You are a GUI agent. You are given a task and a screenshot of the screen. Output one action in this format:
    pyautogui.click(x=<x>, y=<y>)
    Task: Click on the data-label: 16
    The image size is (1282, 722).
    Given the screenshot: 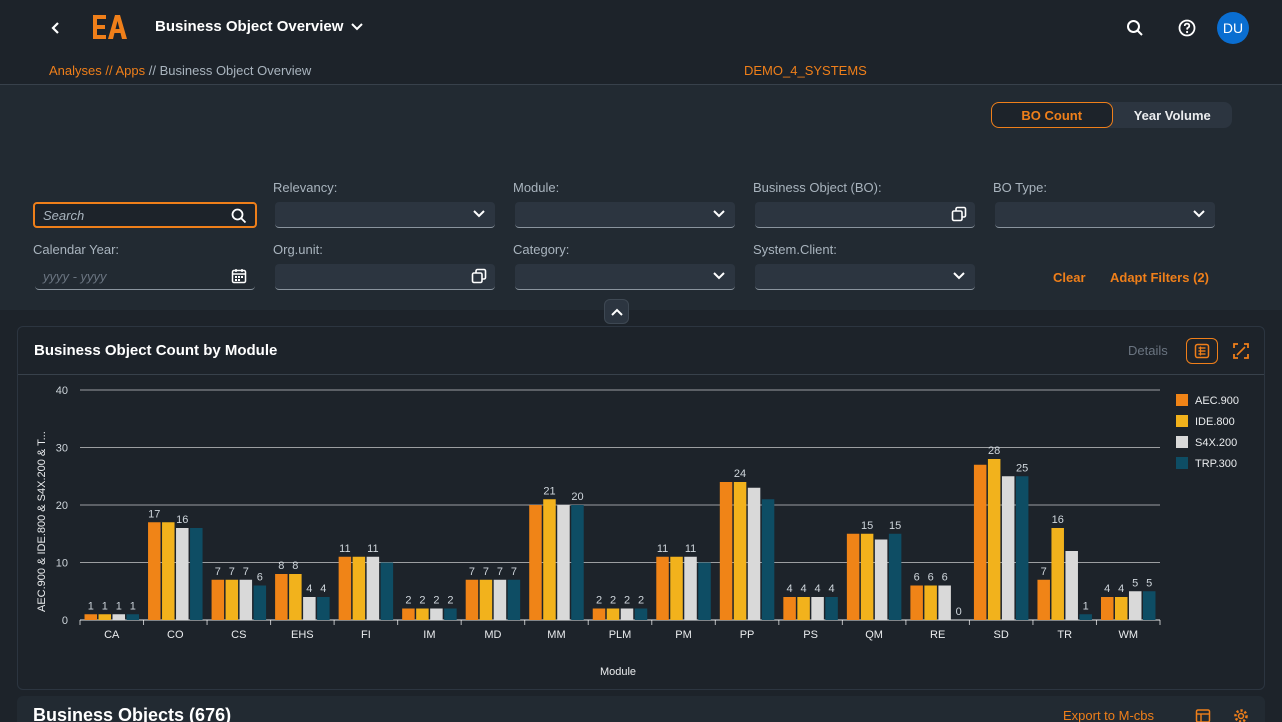 What is the action you would take?
    pyautogui.click(x=1058, y=520)
    